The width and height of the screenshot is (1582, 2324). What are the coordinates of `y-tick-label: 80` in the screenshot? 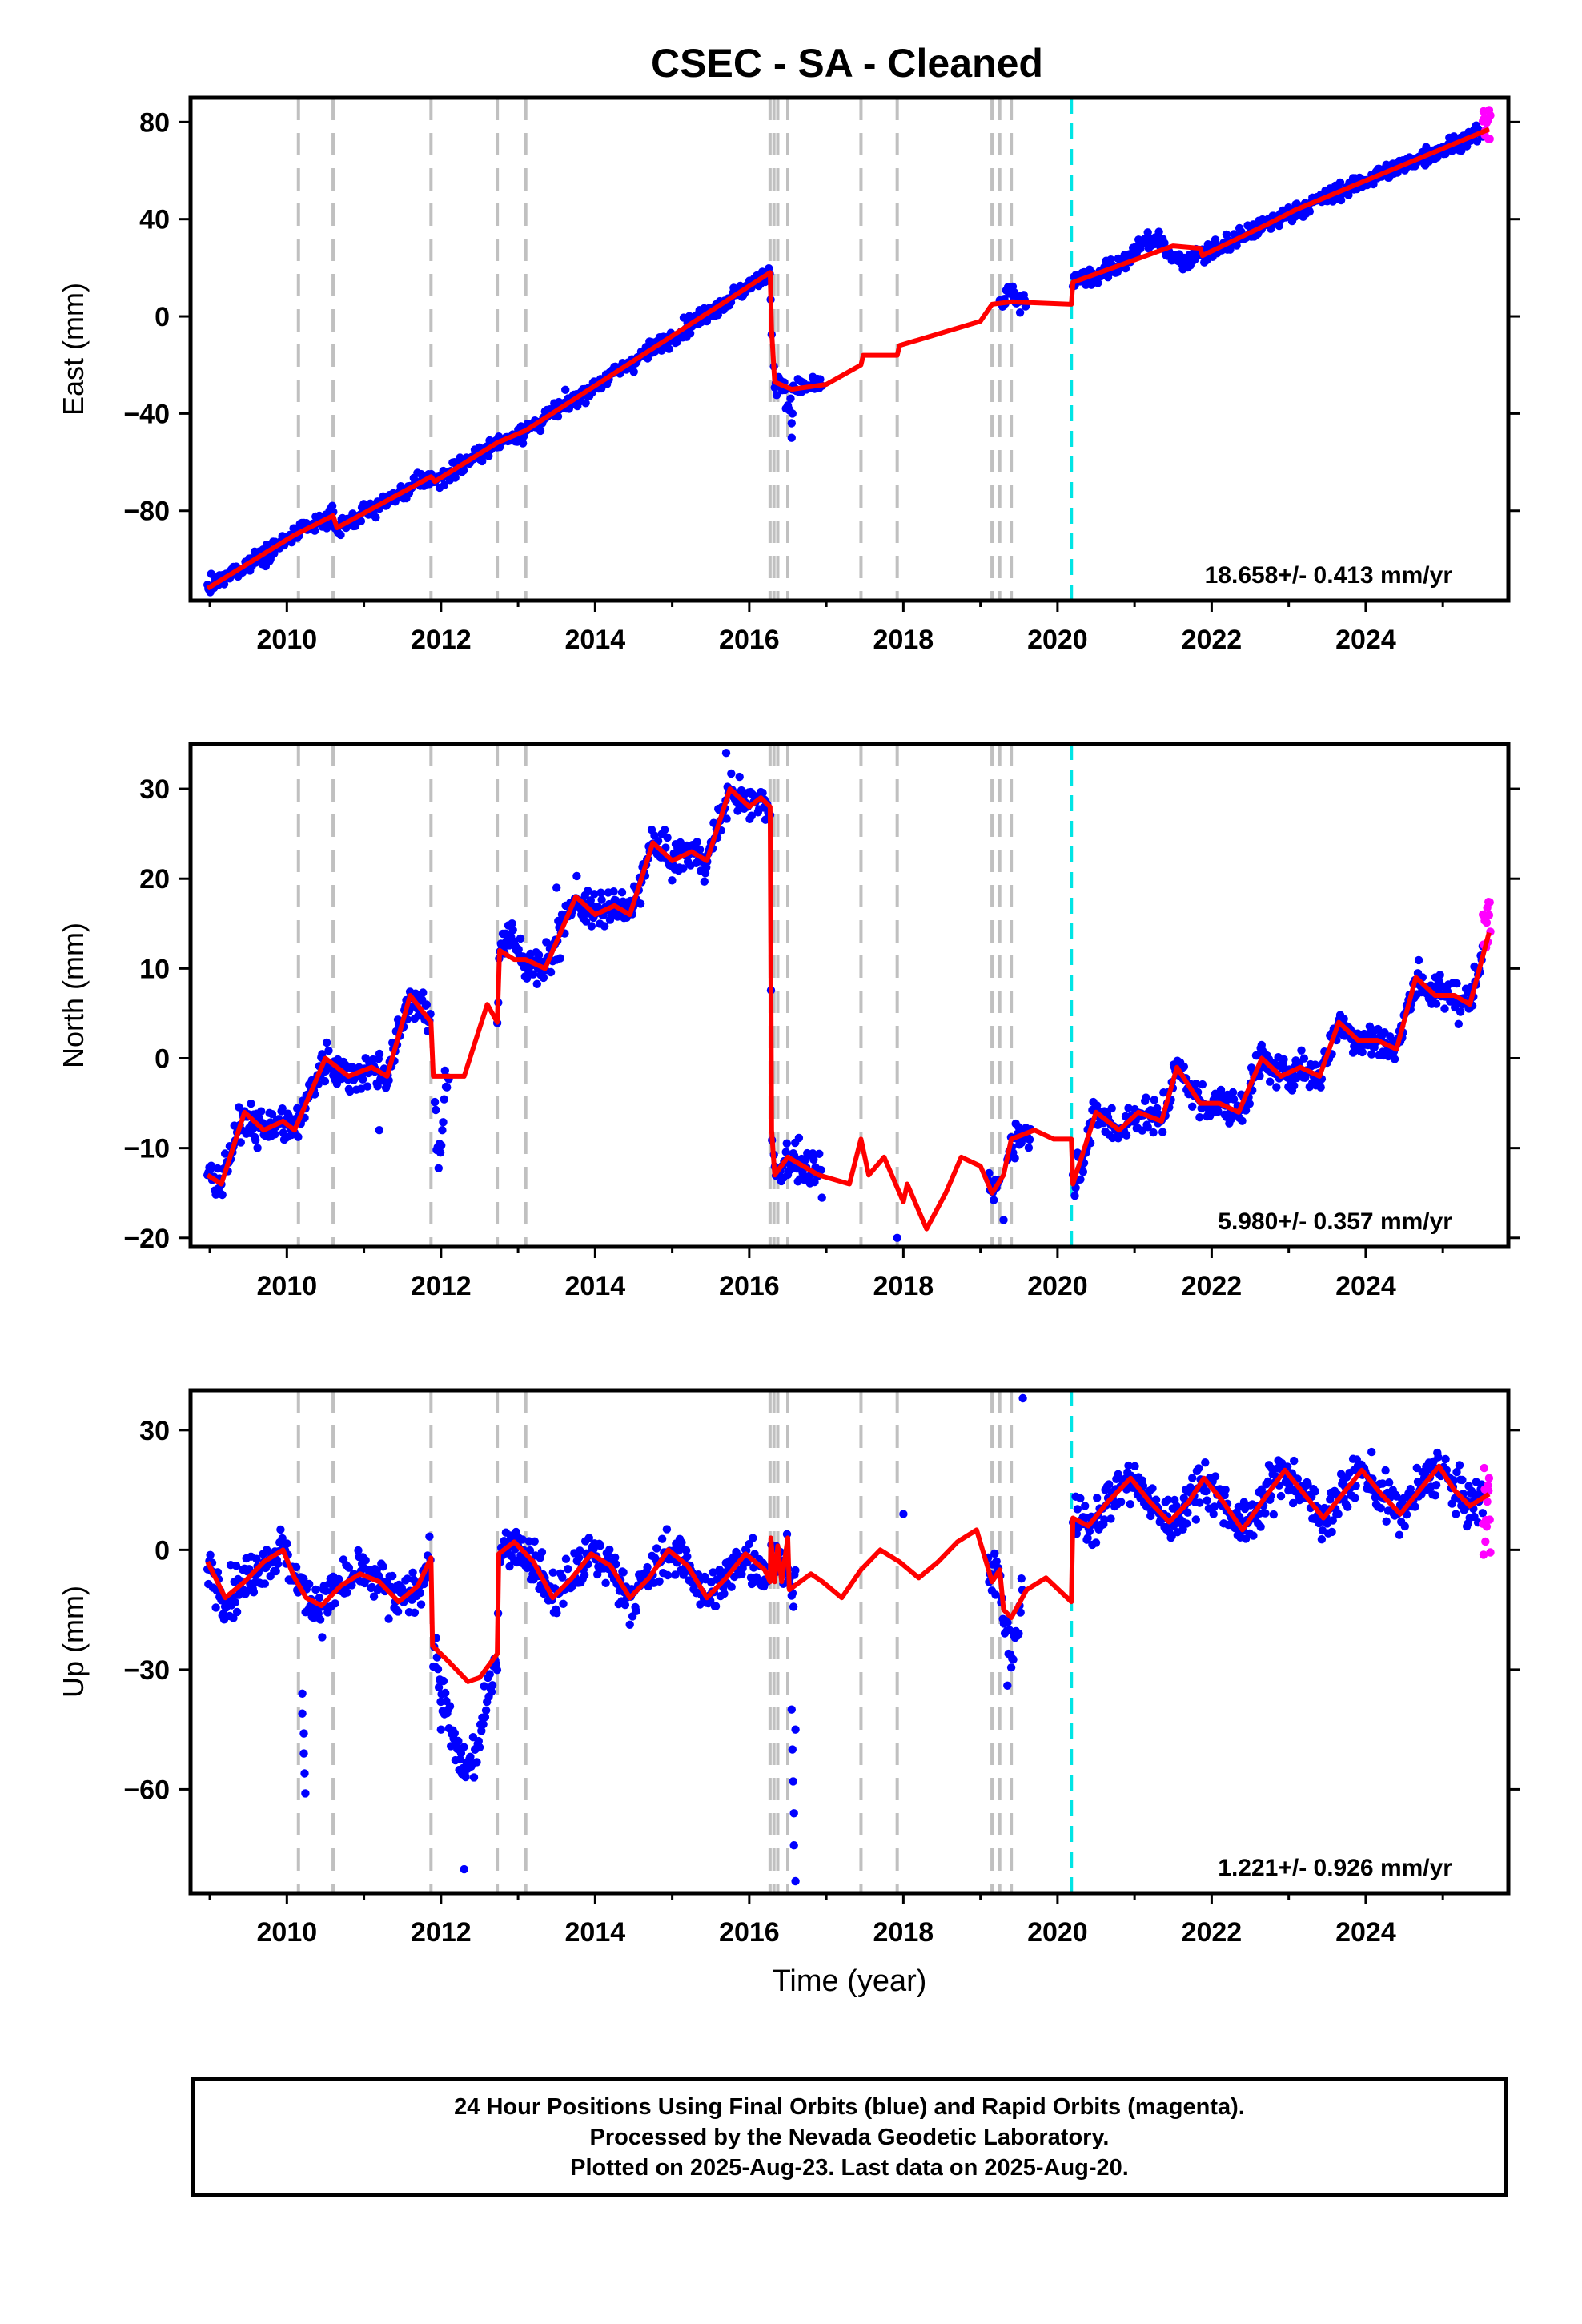 It's located at (154, 123).